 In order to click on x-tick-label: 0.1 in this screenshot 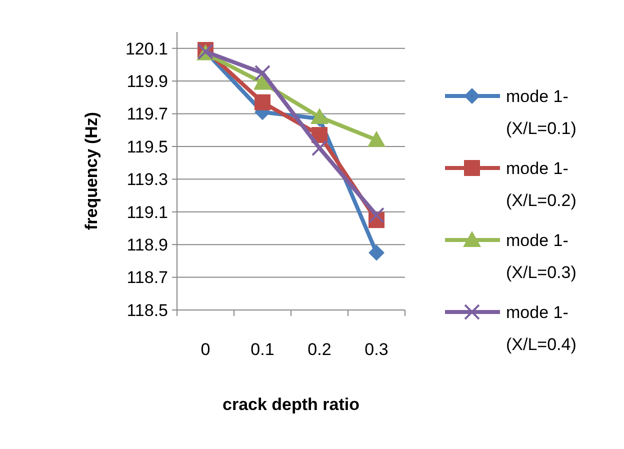, I will do `click(262, 349)`.